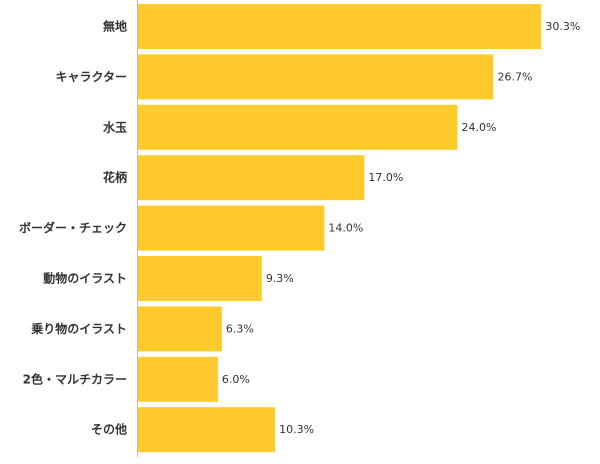  What do you see at coordinates (345, 228) in the screenshot?
I see `value-label-5: 14.0%` at bounding box center [345, 228].